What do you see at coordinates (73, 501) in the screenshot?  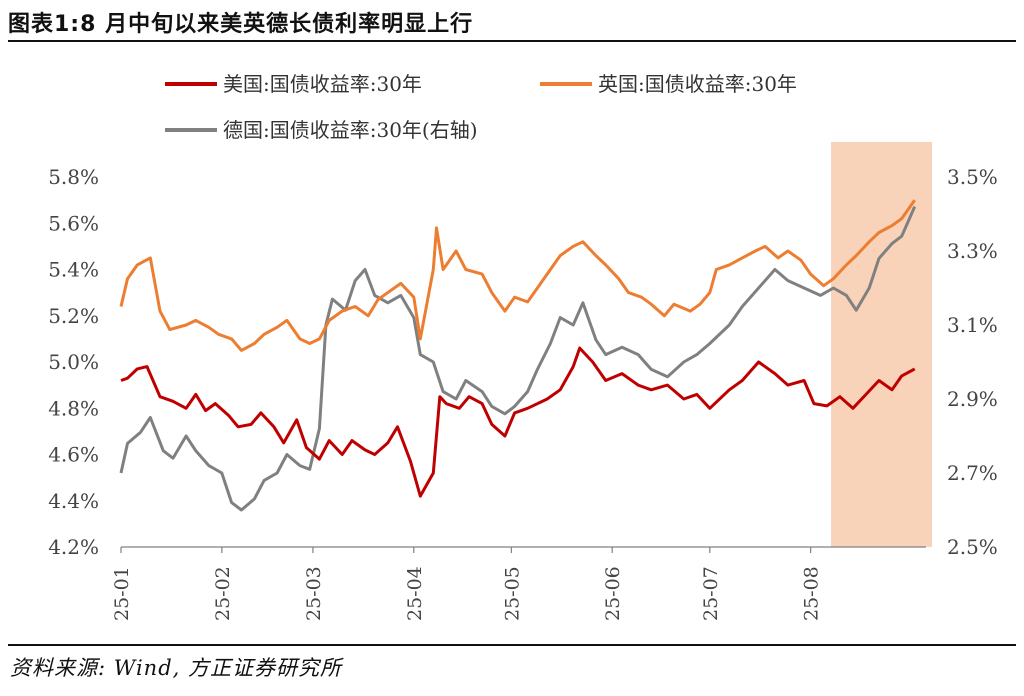 I see `y-left-tick-label: 4.4%` at bounding box center [73, 501].